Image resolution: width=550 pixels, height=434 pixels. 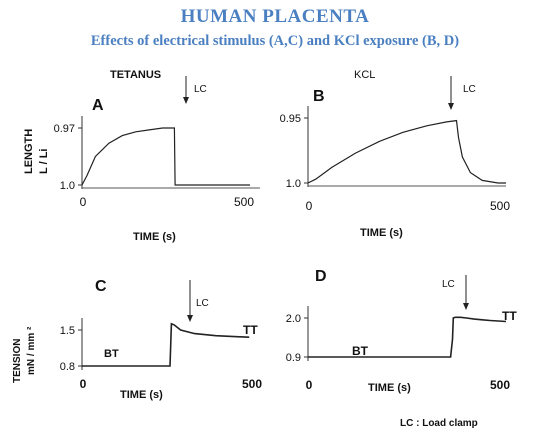 What do you see at coordinates (319, 96) in the screenshot?
I see `panel-letter: B` at bounding box center [319, 96].